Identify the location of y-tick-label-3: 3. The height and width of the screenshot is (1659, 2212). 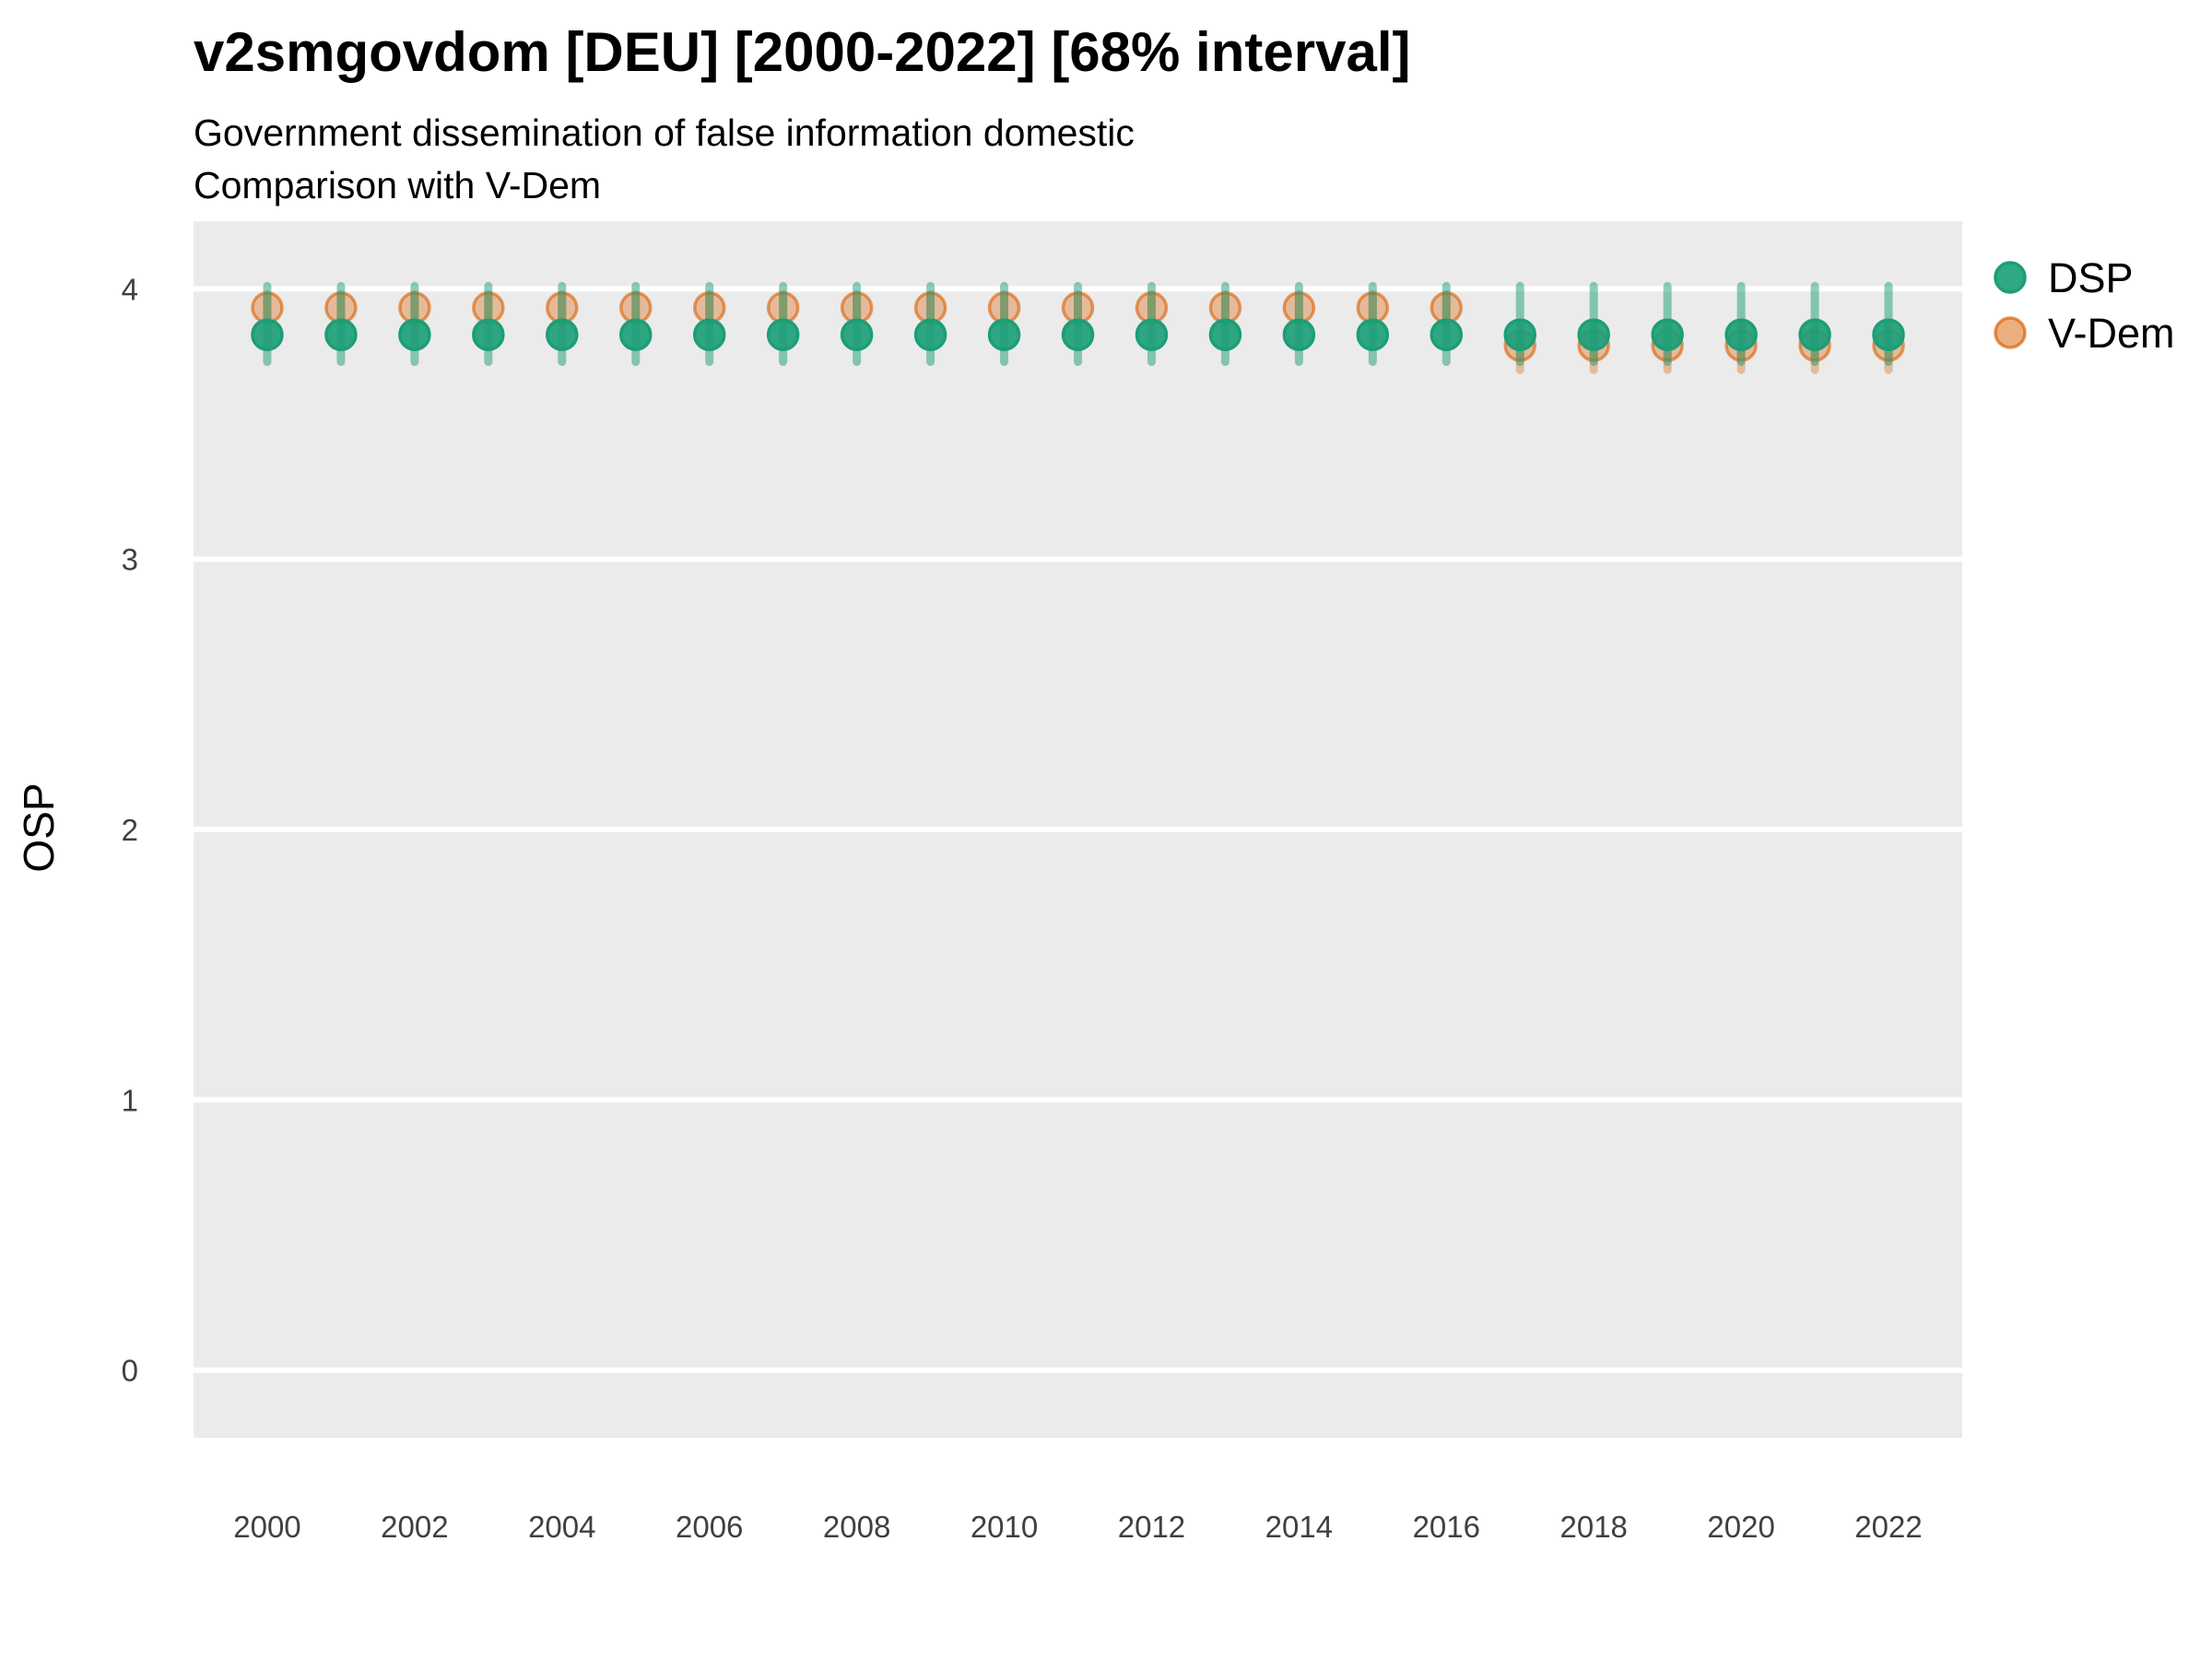
(130, 560).